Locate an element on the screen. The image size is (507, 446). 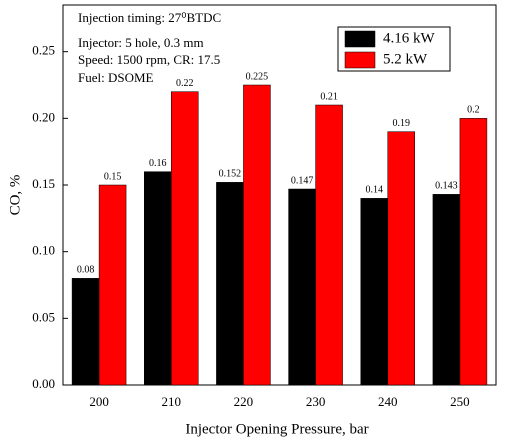
legend-label: 5.2 kW is located at coordinates (405, 59).